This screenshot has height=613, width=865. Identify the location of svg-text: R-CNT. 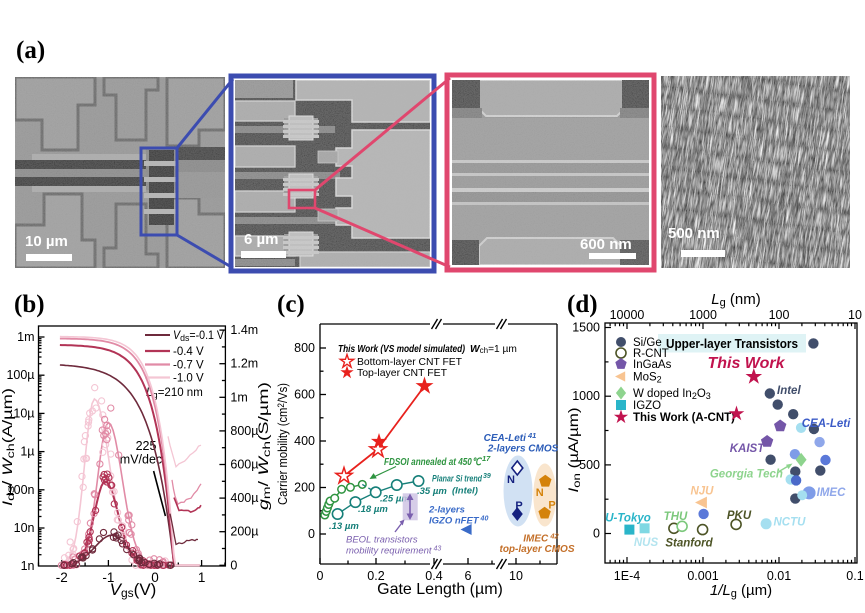
(651, 354).